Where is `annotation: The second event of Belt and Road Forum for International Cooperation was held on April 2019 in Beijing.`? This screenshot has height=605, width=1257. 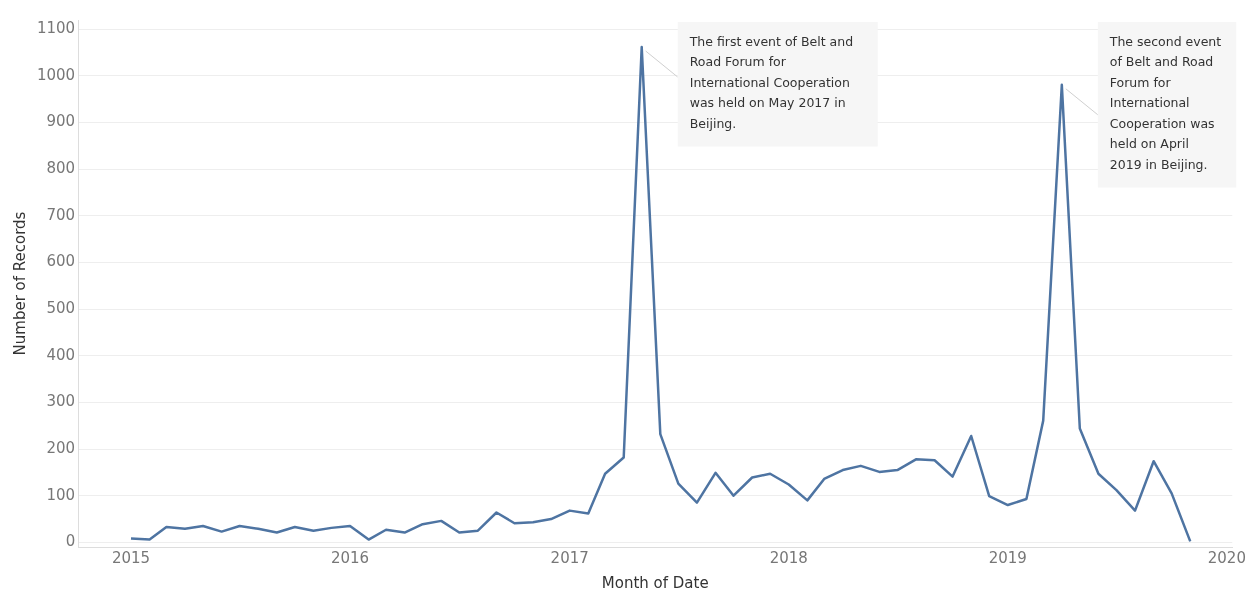
annotation: The second event of Belt and Road Forum for International Cooperation was held on April 2019 in Beijing. is located at coordinates (1165, 102).